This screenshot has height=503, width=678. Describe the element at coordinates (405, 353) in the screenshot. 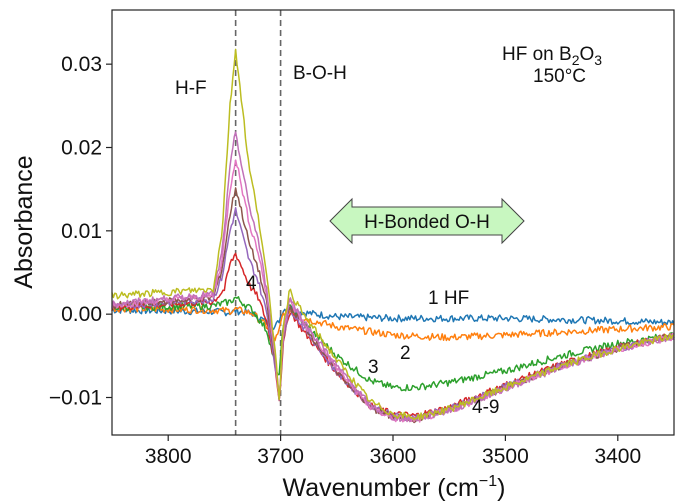

I see `label-series-2: 2` at that location.